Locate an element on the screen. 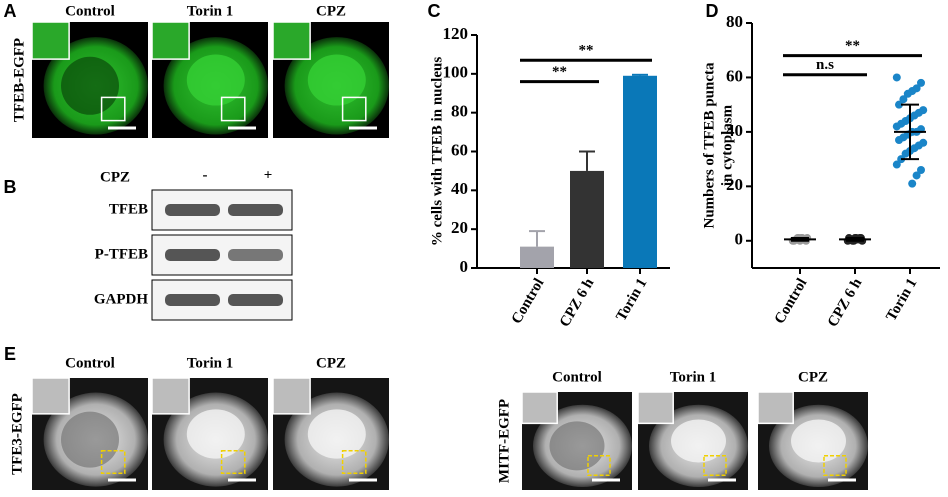 This screenshot has width=948, height=497. y-axis-label: Numbers of TFEB puncta is located at coordinates (709, 145).